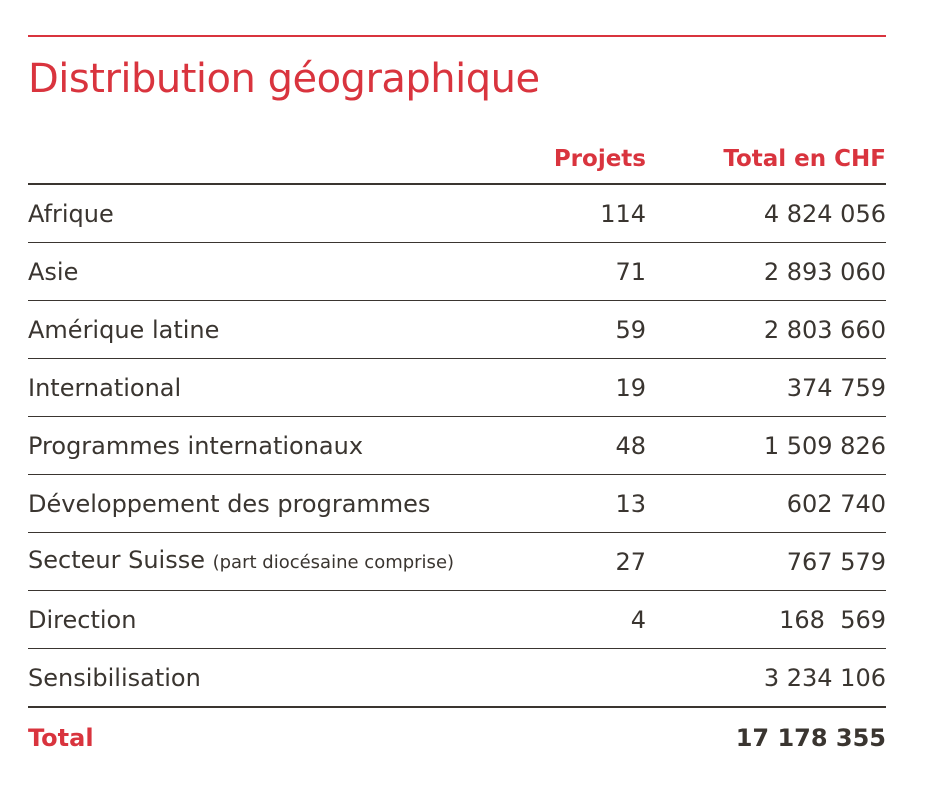 Image resolution: width=928 pixels, height=786 pixels. Describe the element at coordinates (586, 213) in the screenshot. I see `projets-cell: 114` at that location.